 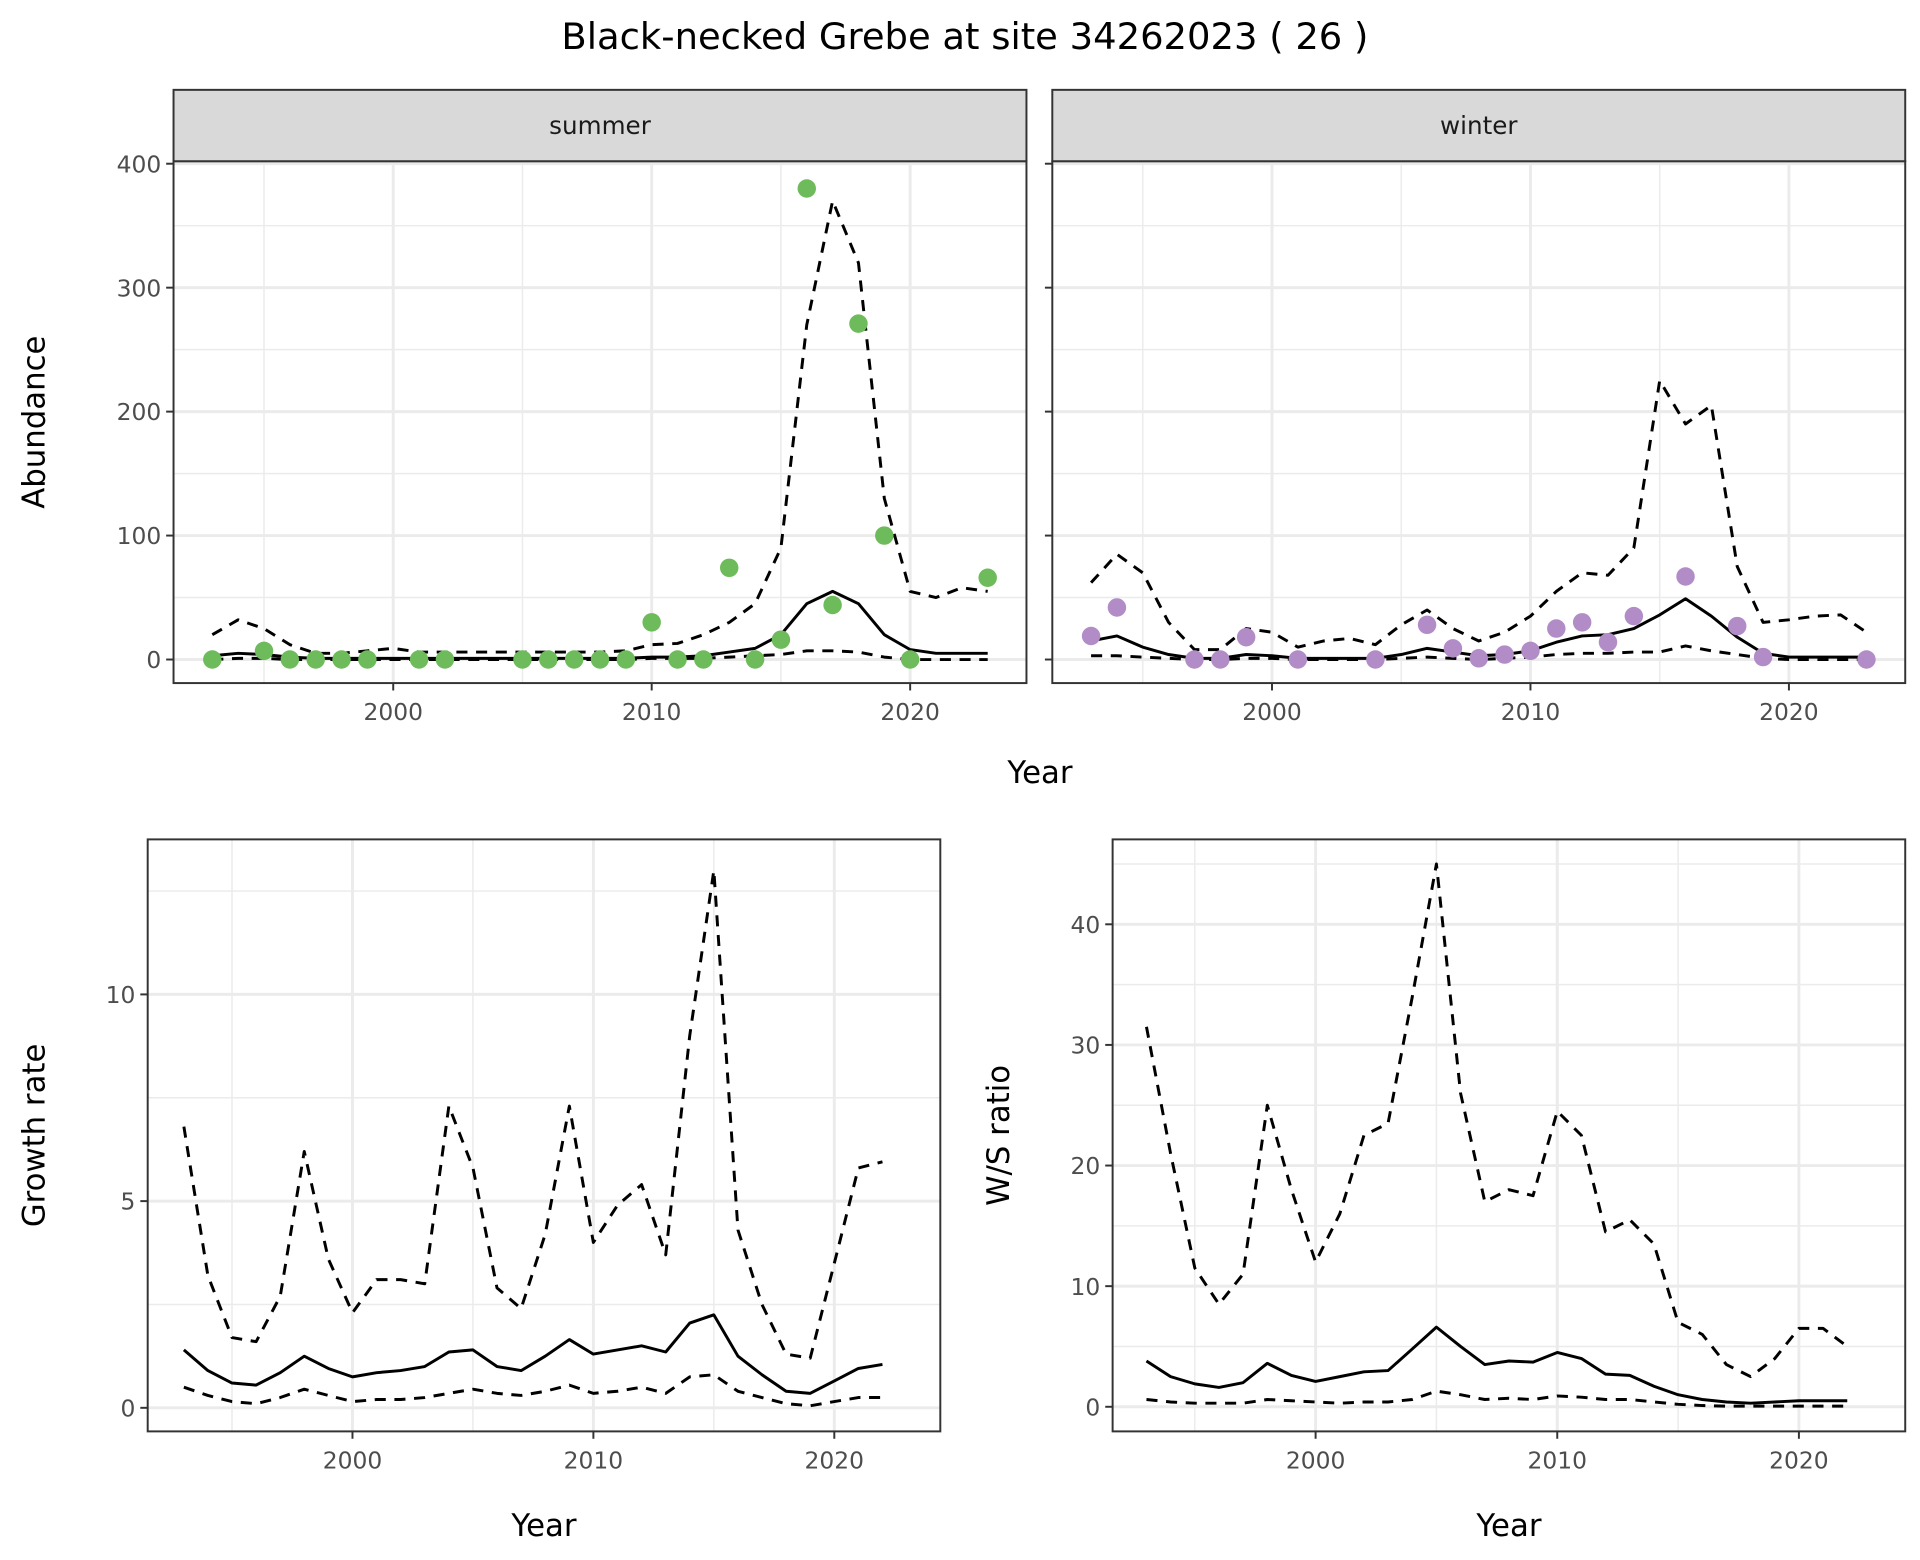 What do you see at coordinates (34, 1136) in the screenshot?
I see `y-axis-title: Growth rate` at bounding box center [34, 1136].